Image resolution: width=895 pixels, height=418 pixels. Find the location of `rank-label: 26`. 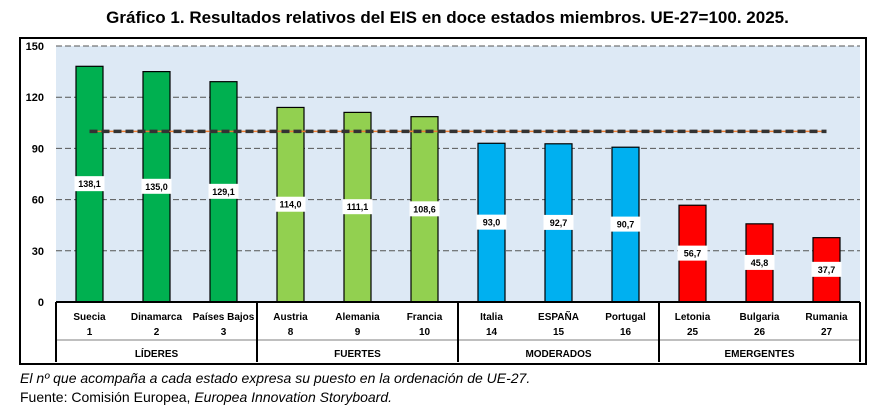

rank-label: 26 is located at coordinates (760, 332).